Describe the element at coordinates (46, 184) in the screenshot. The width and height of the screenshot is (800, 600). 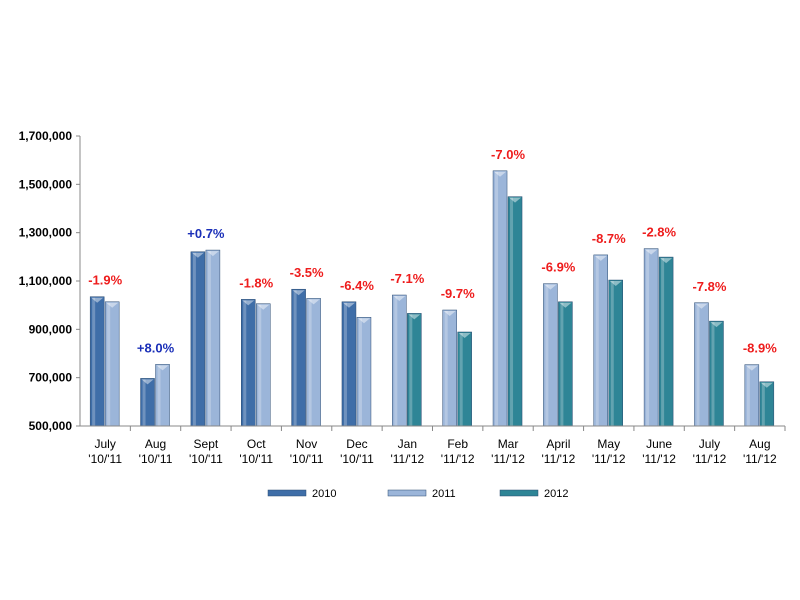
I see `y-tick-label: 1,500,000` at that location.